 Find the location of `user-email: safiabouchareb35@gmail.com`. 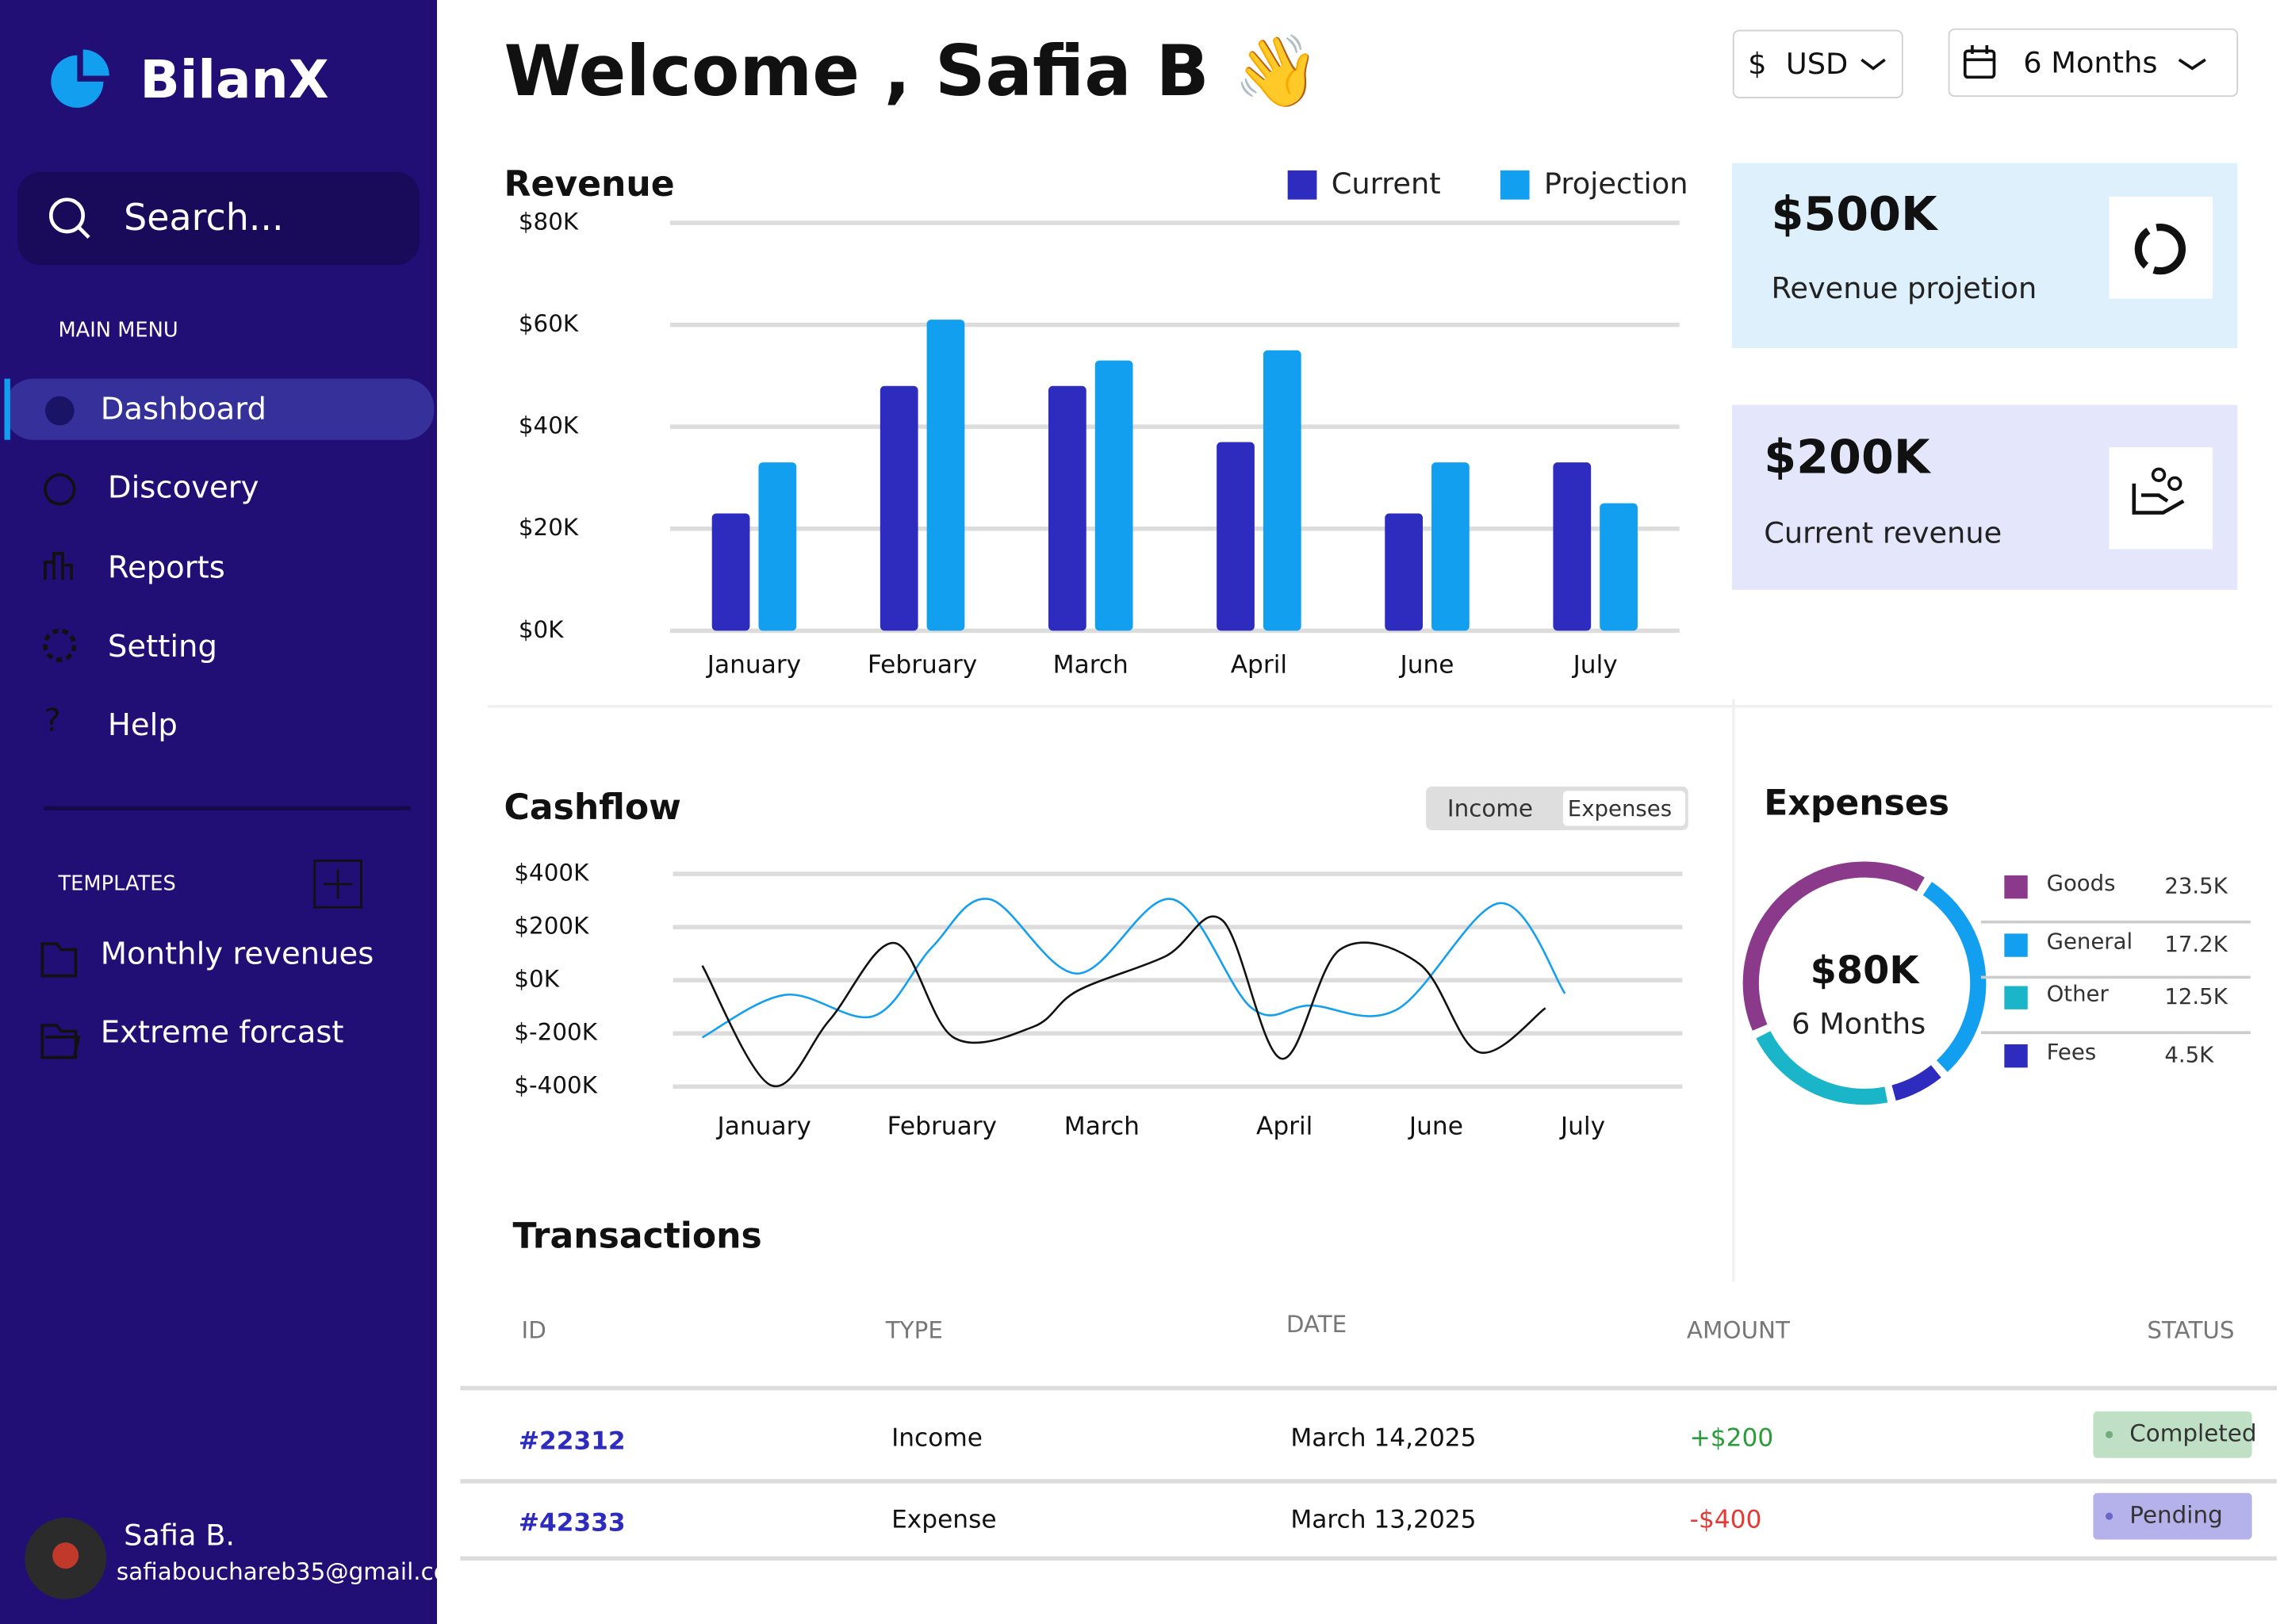

user-email: safiabouchareb35@gmail.com is located at coordinates (293, 1571).